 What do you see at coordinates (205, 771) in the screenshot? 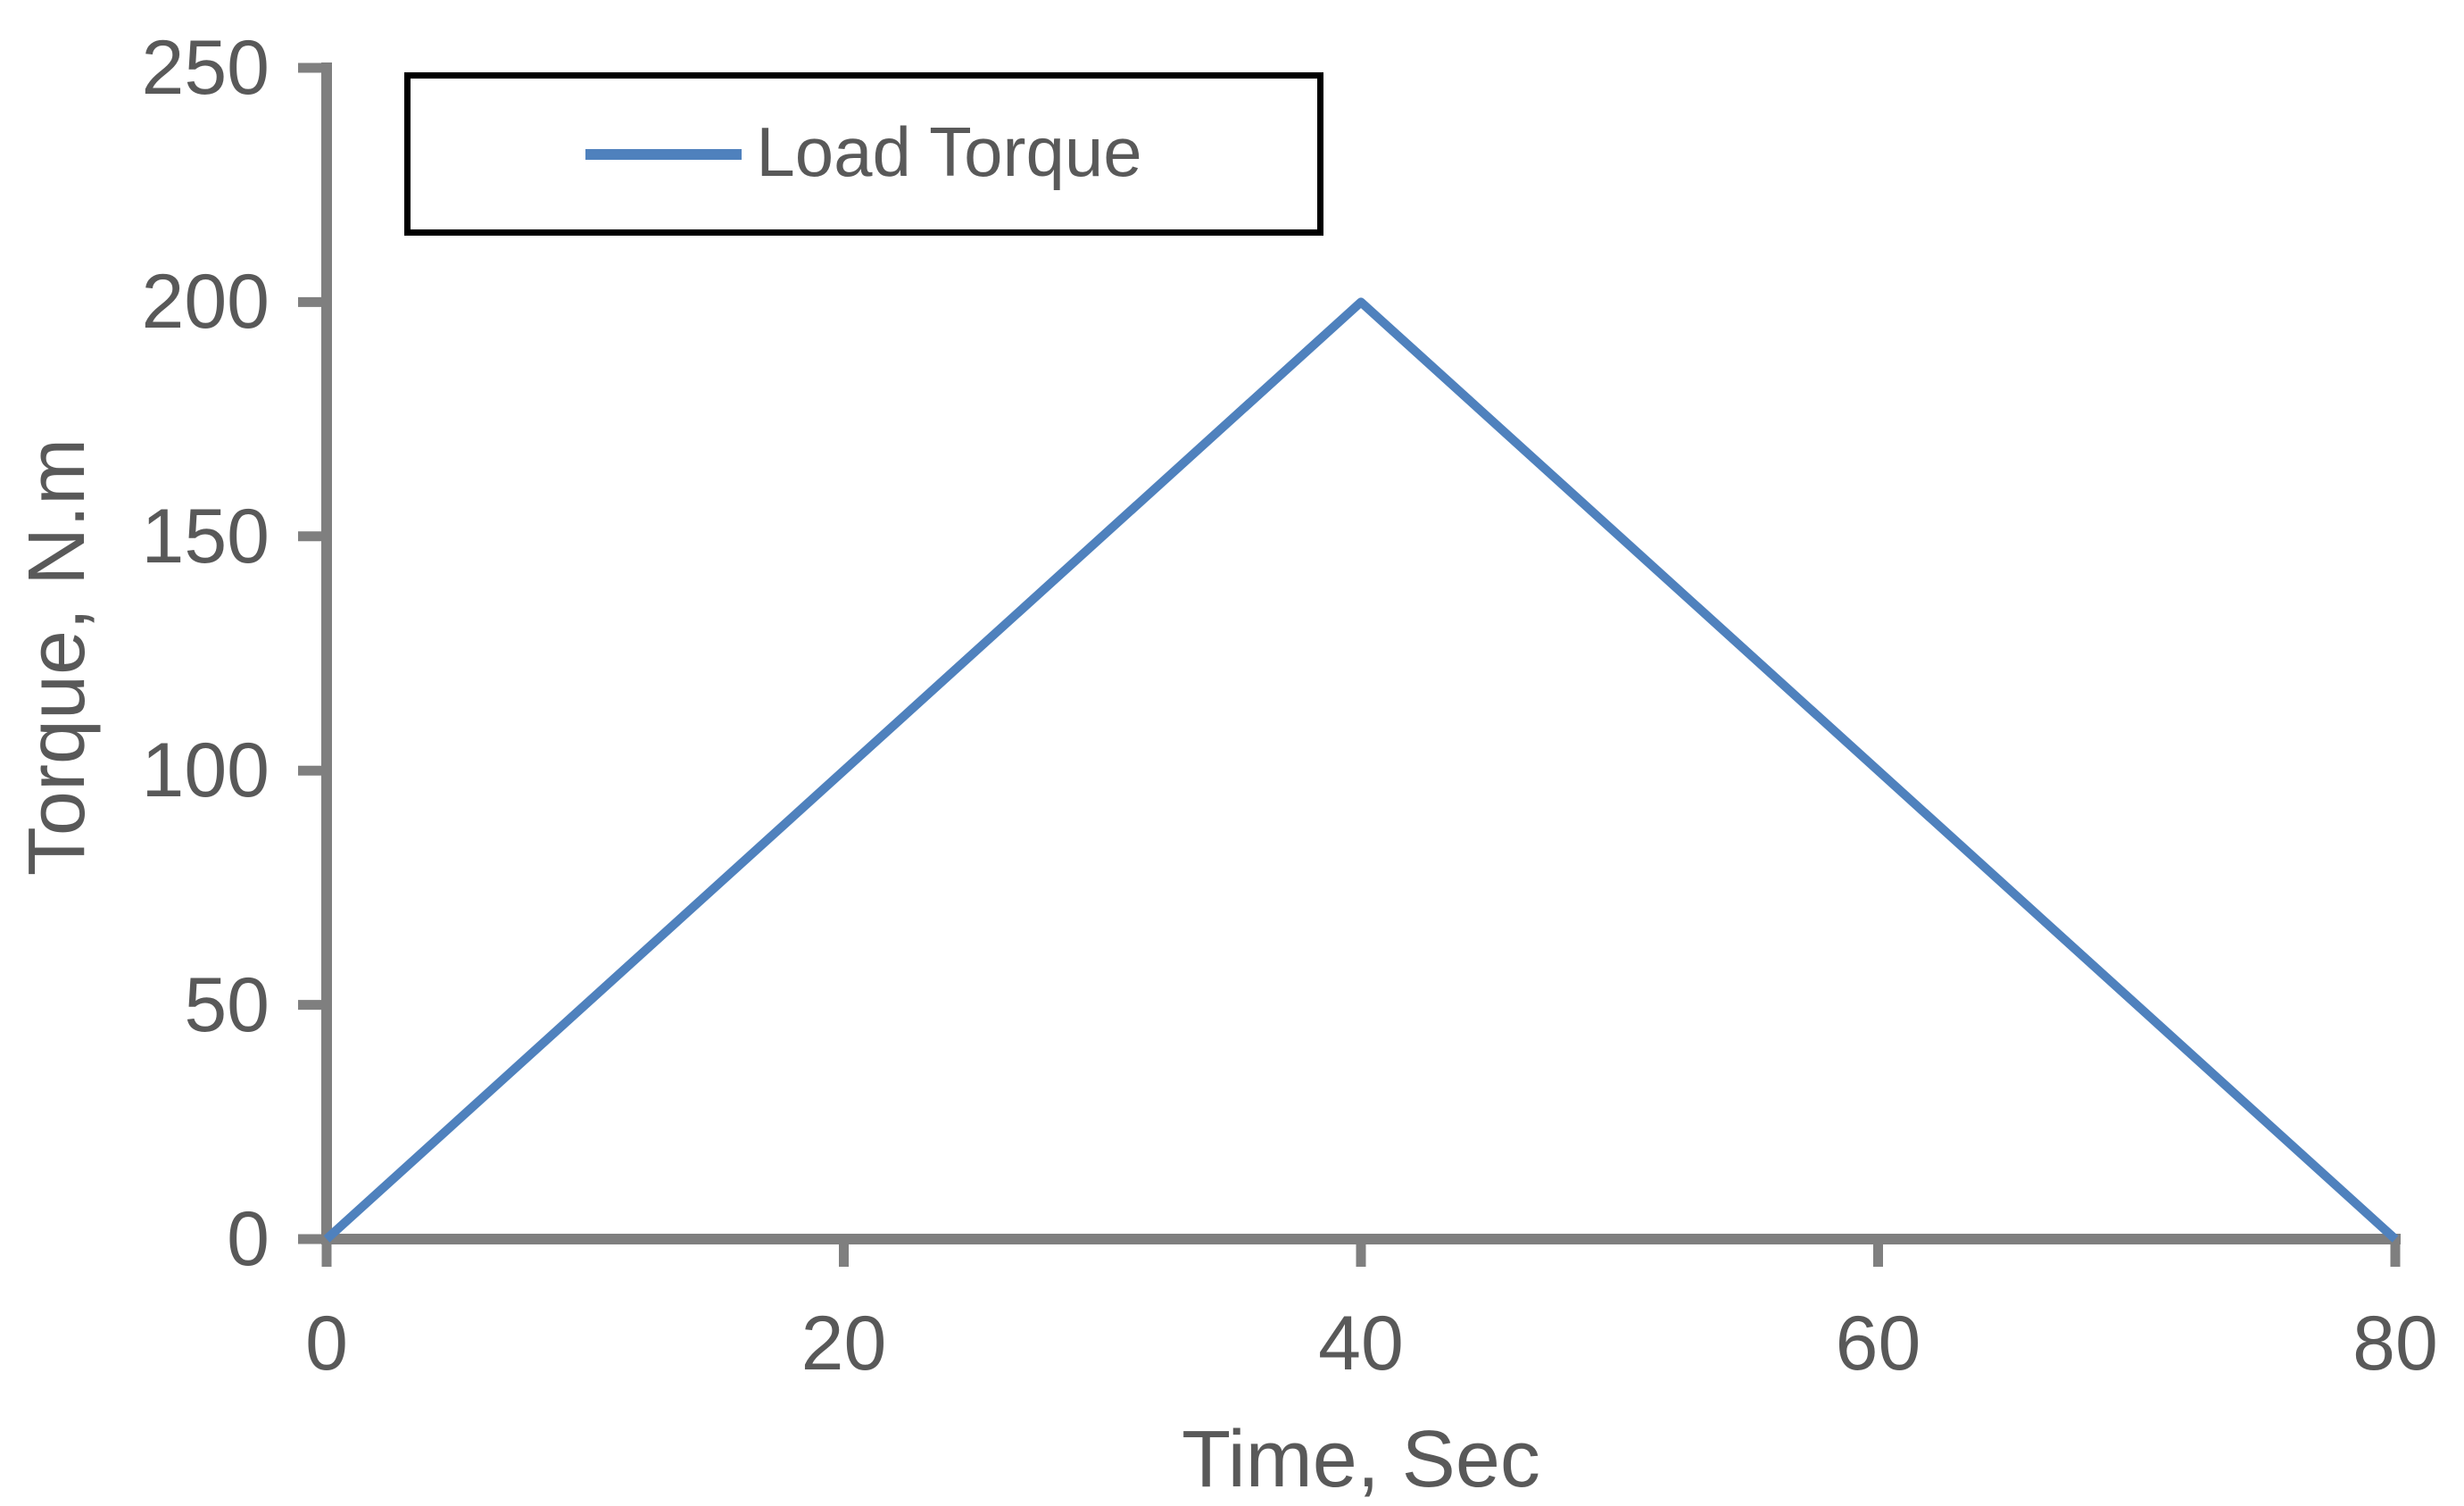
I see `y-tick-label: 100` at bounding box center [205, 771].